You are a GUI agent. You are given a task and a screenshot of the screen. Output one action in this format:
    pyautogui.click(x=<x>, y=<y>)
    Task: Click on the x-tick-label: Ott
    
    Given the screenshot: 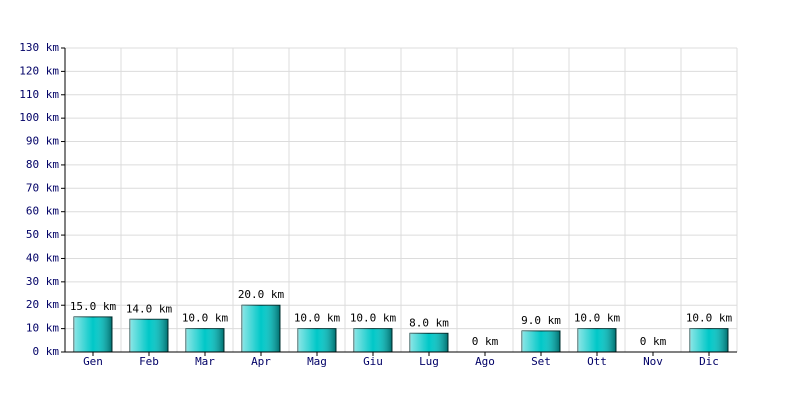 What is the action you would take?
    pyautogui.click(x=597, y=361)
    